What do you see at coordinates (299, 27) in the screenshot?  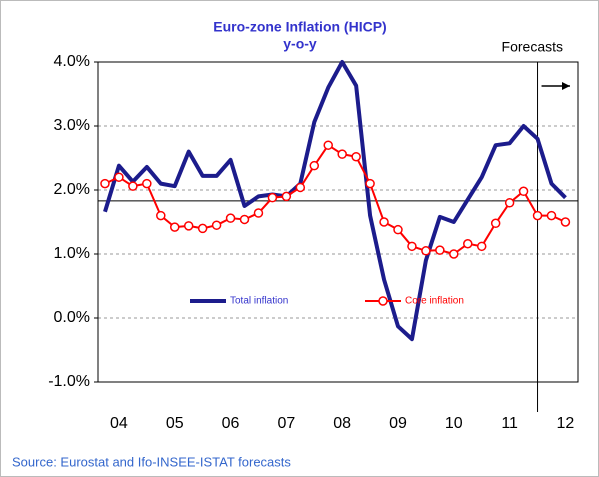 I see `chart-title: Euro-zone Inflation (HICP)` at bounding box center [299, 27].